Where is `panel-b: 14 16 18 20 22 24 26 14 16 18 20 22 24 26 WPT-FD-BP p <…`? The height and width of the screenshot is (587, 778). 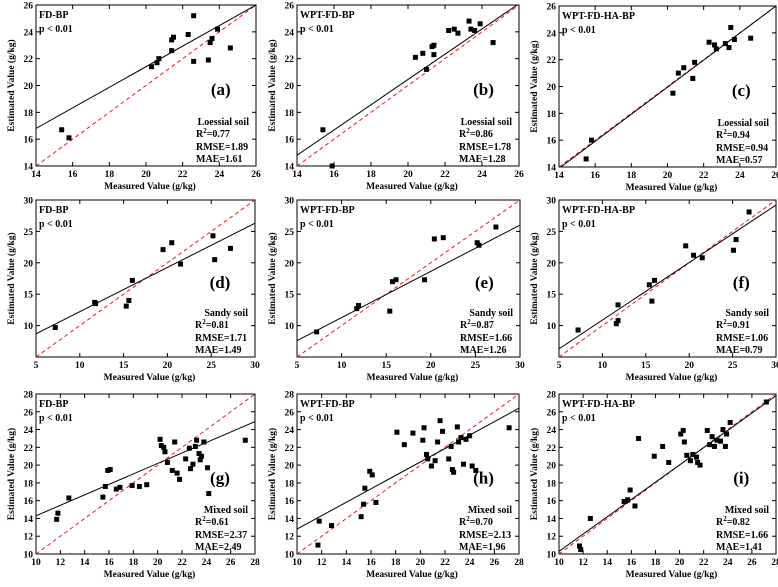
panel-b: 14 16 18 20 22 24 26 14 16 18 20 22 24 26 WPT-FD-BP p <… is located at coordinates (395, 97).